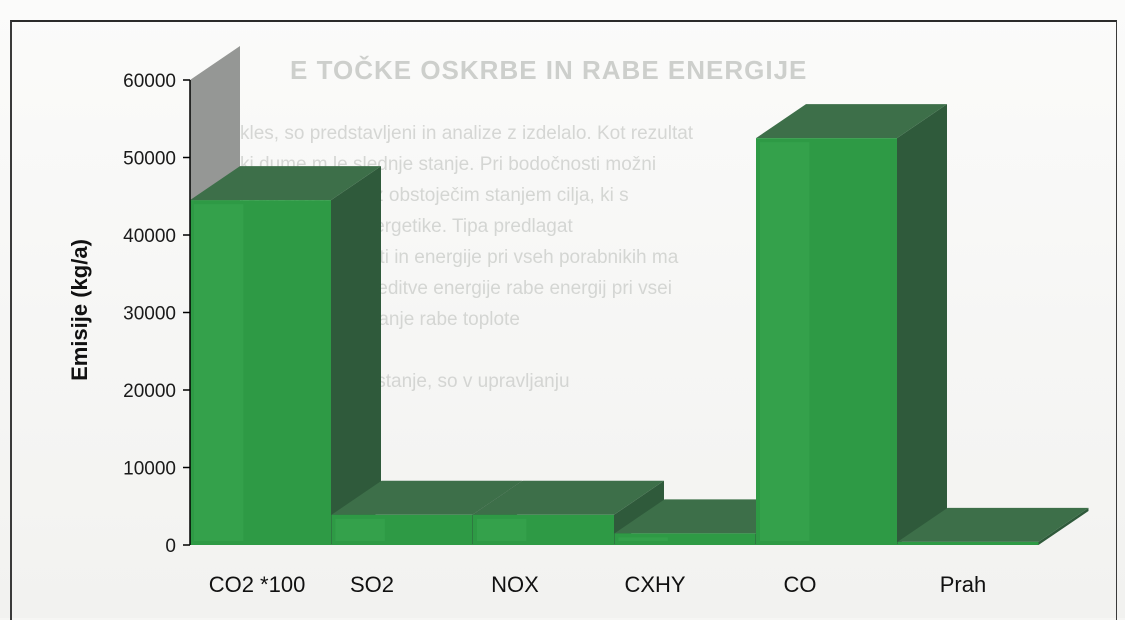 The height and width of the screenshot is (620, 1125). What do you see at coordinates (515, 584) in the screenshot?
I see `x-category-label: NOX` at bounding box center [515, 584].